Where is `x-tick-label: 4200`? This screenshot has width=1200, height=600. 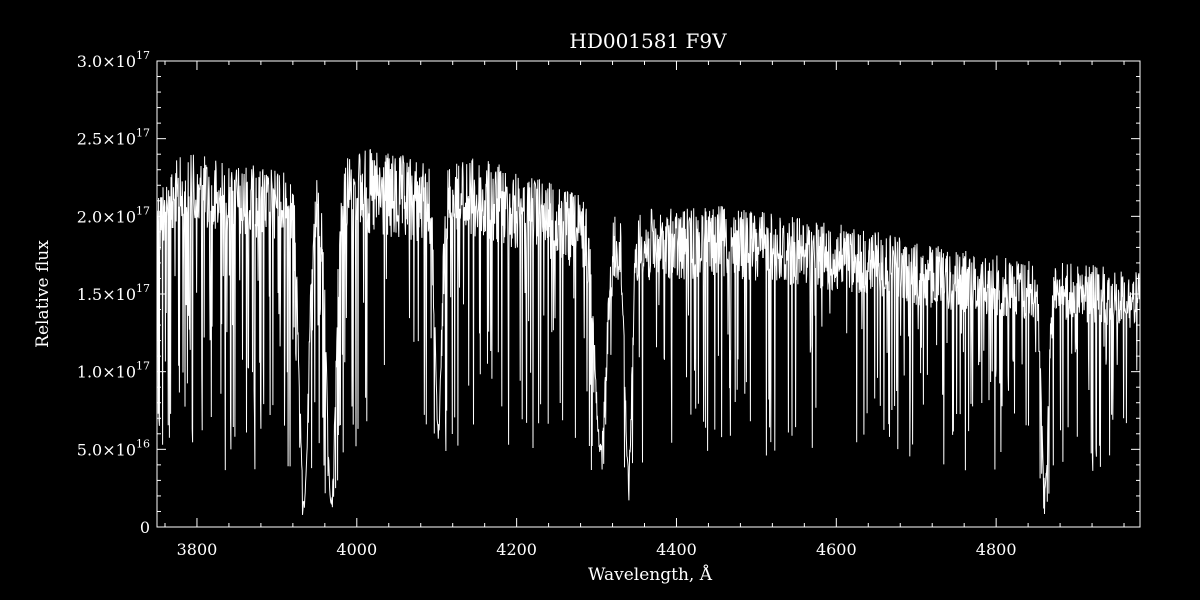
x-tick-label: 4200 is located at coordinates (516, 549).